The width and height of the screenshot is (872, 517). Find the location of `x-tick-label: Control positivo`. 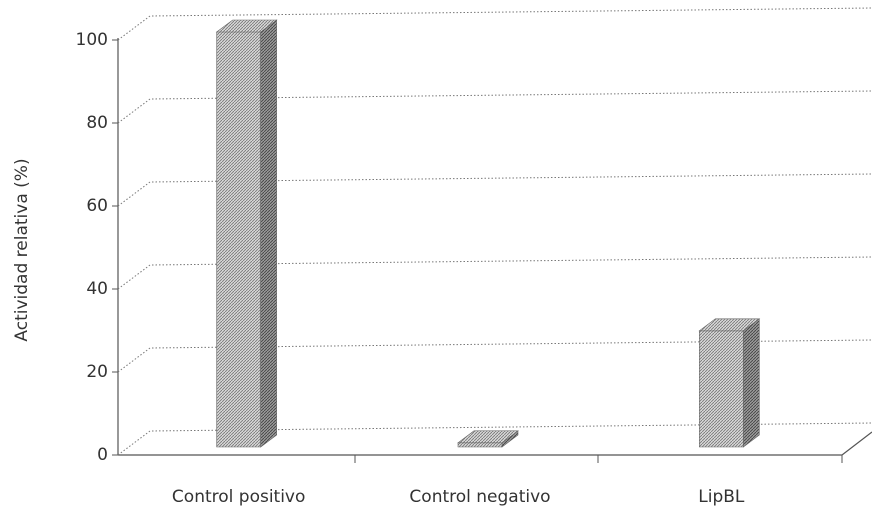

x-tick-label: Control positivo is located at coordinates (238, 497).